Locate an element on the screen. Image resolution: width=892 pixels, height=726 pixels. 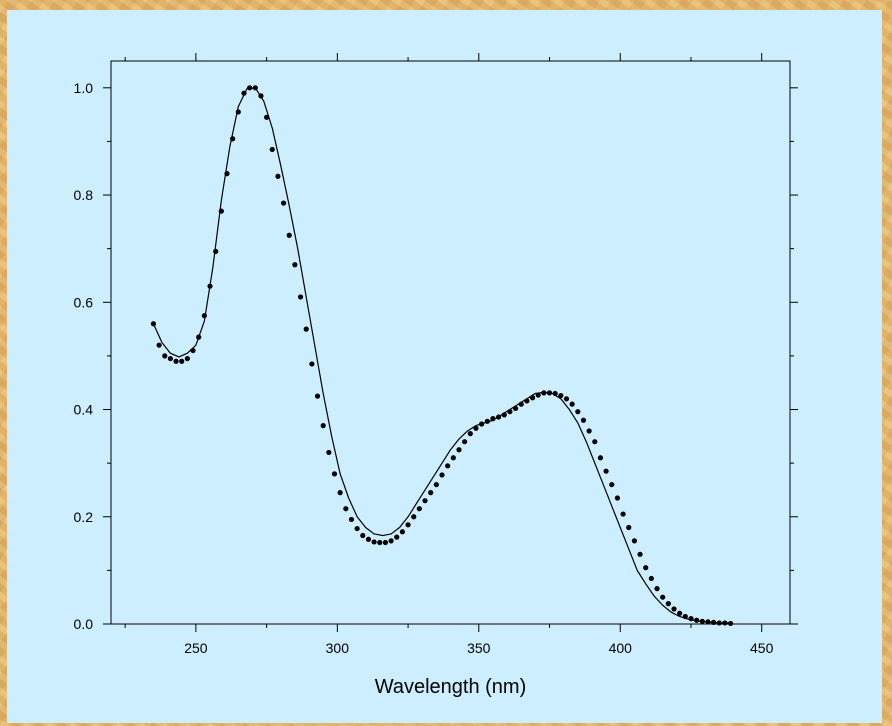
x-tick-label: 400 is located at coordinates (621, 648).